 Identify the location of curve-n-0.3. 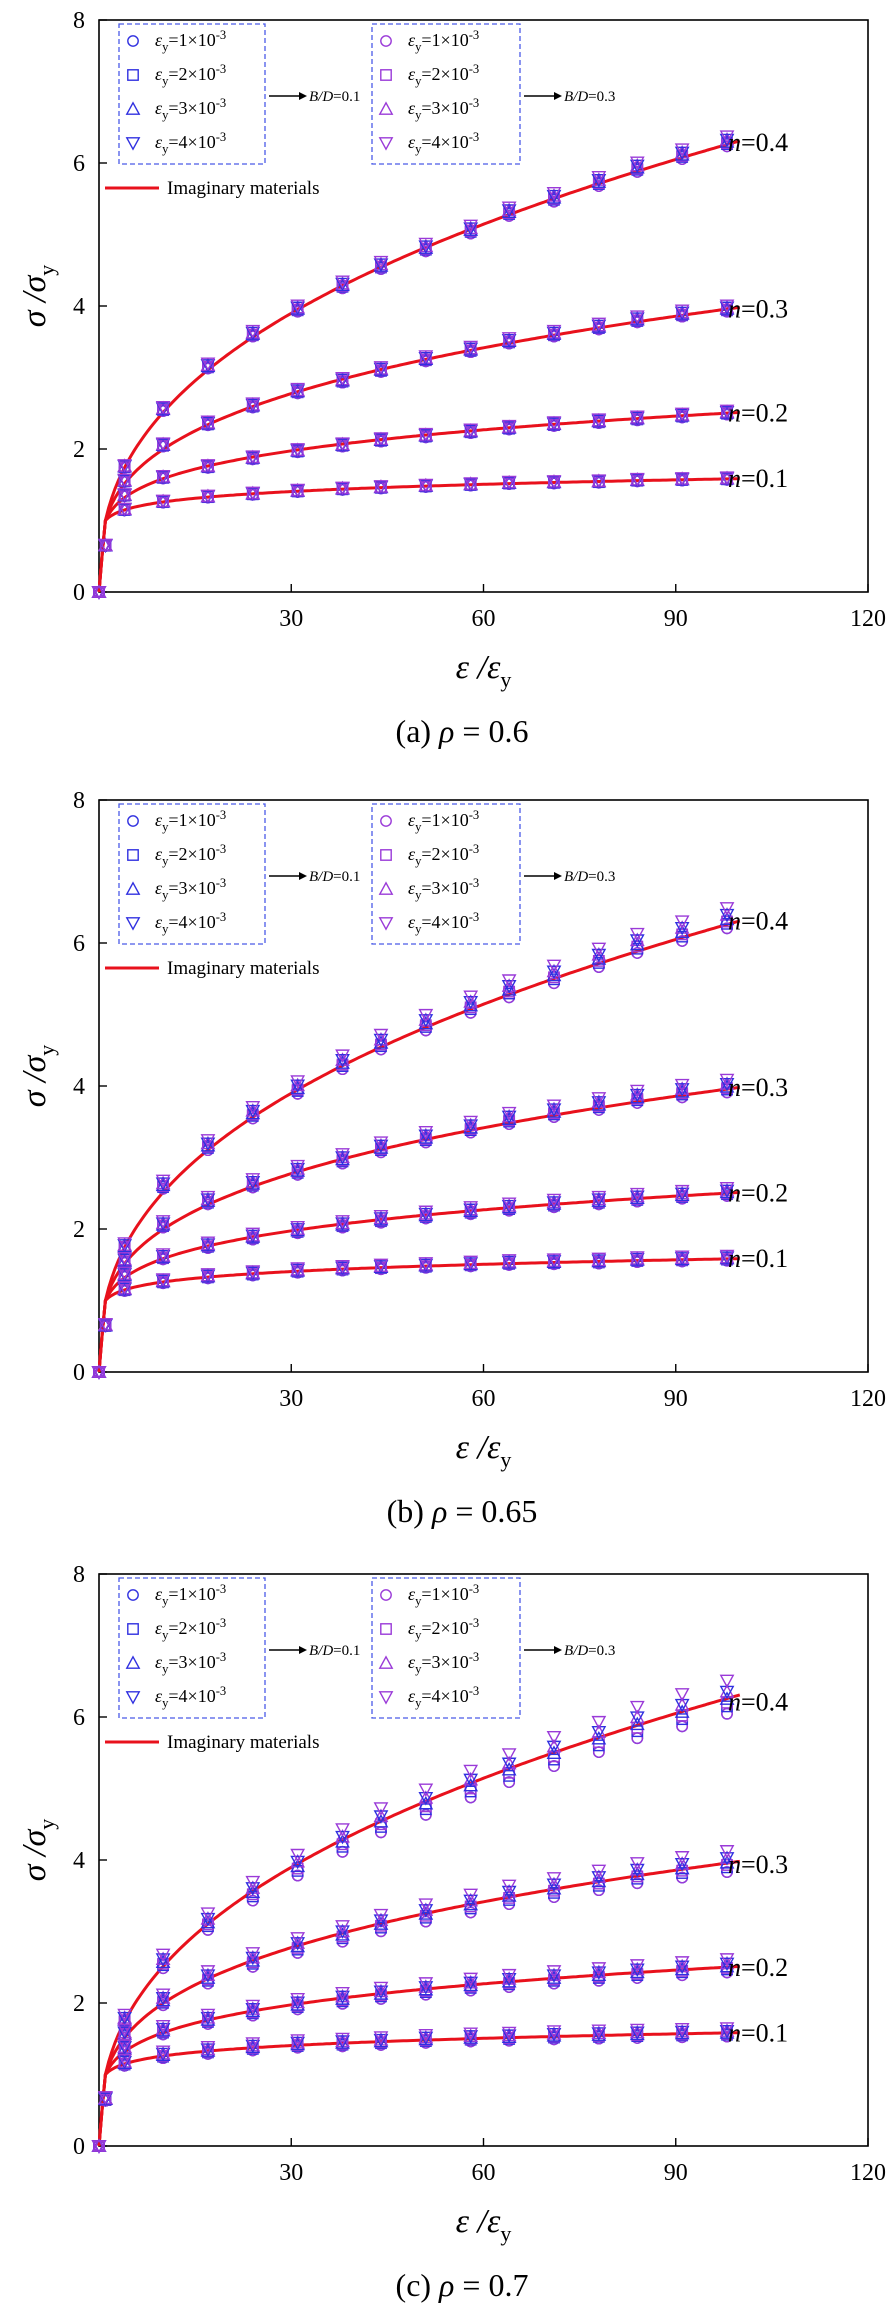
(418, 2003).